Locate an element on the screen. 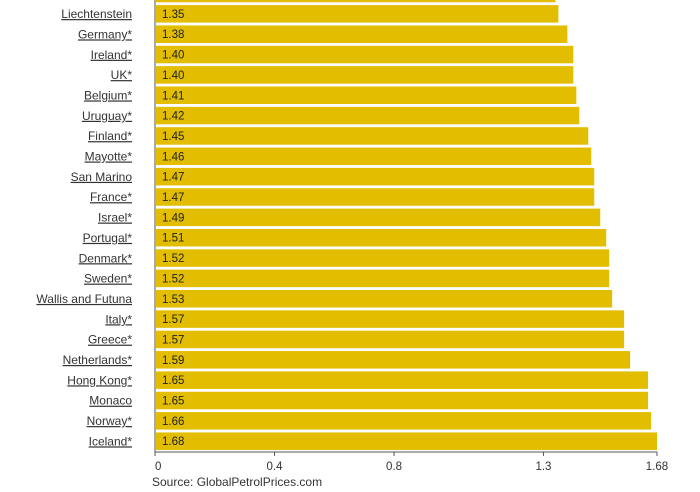 The image size is (700, 492). bar-belgium is located at coordinates (366, 95).